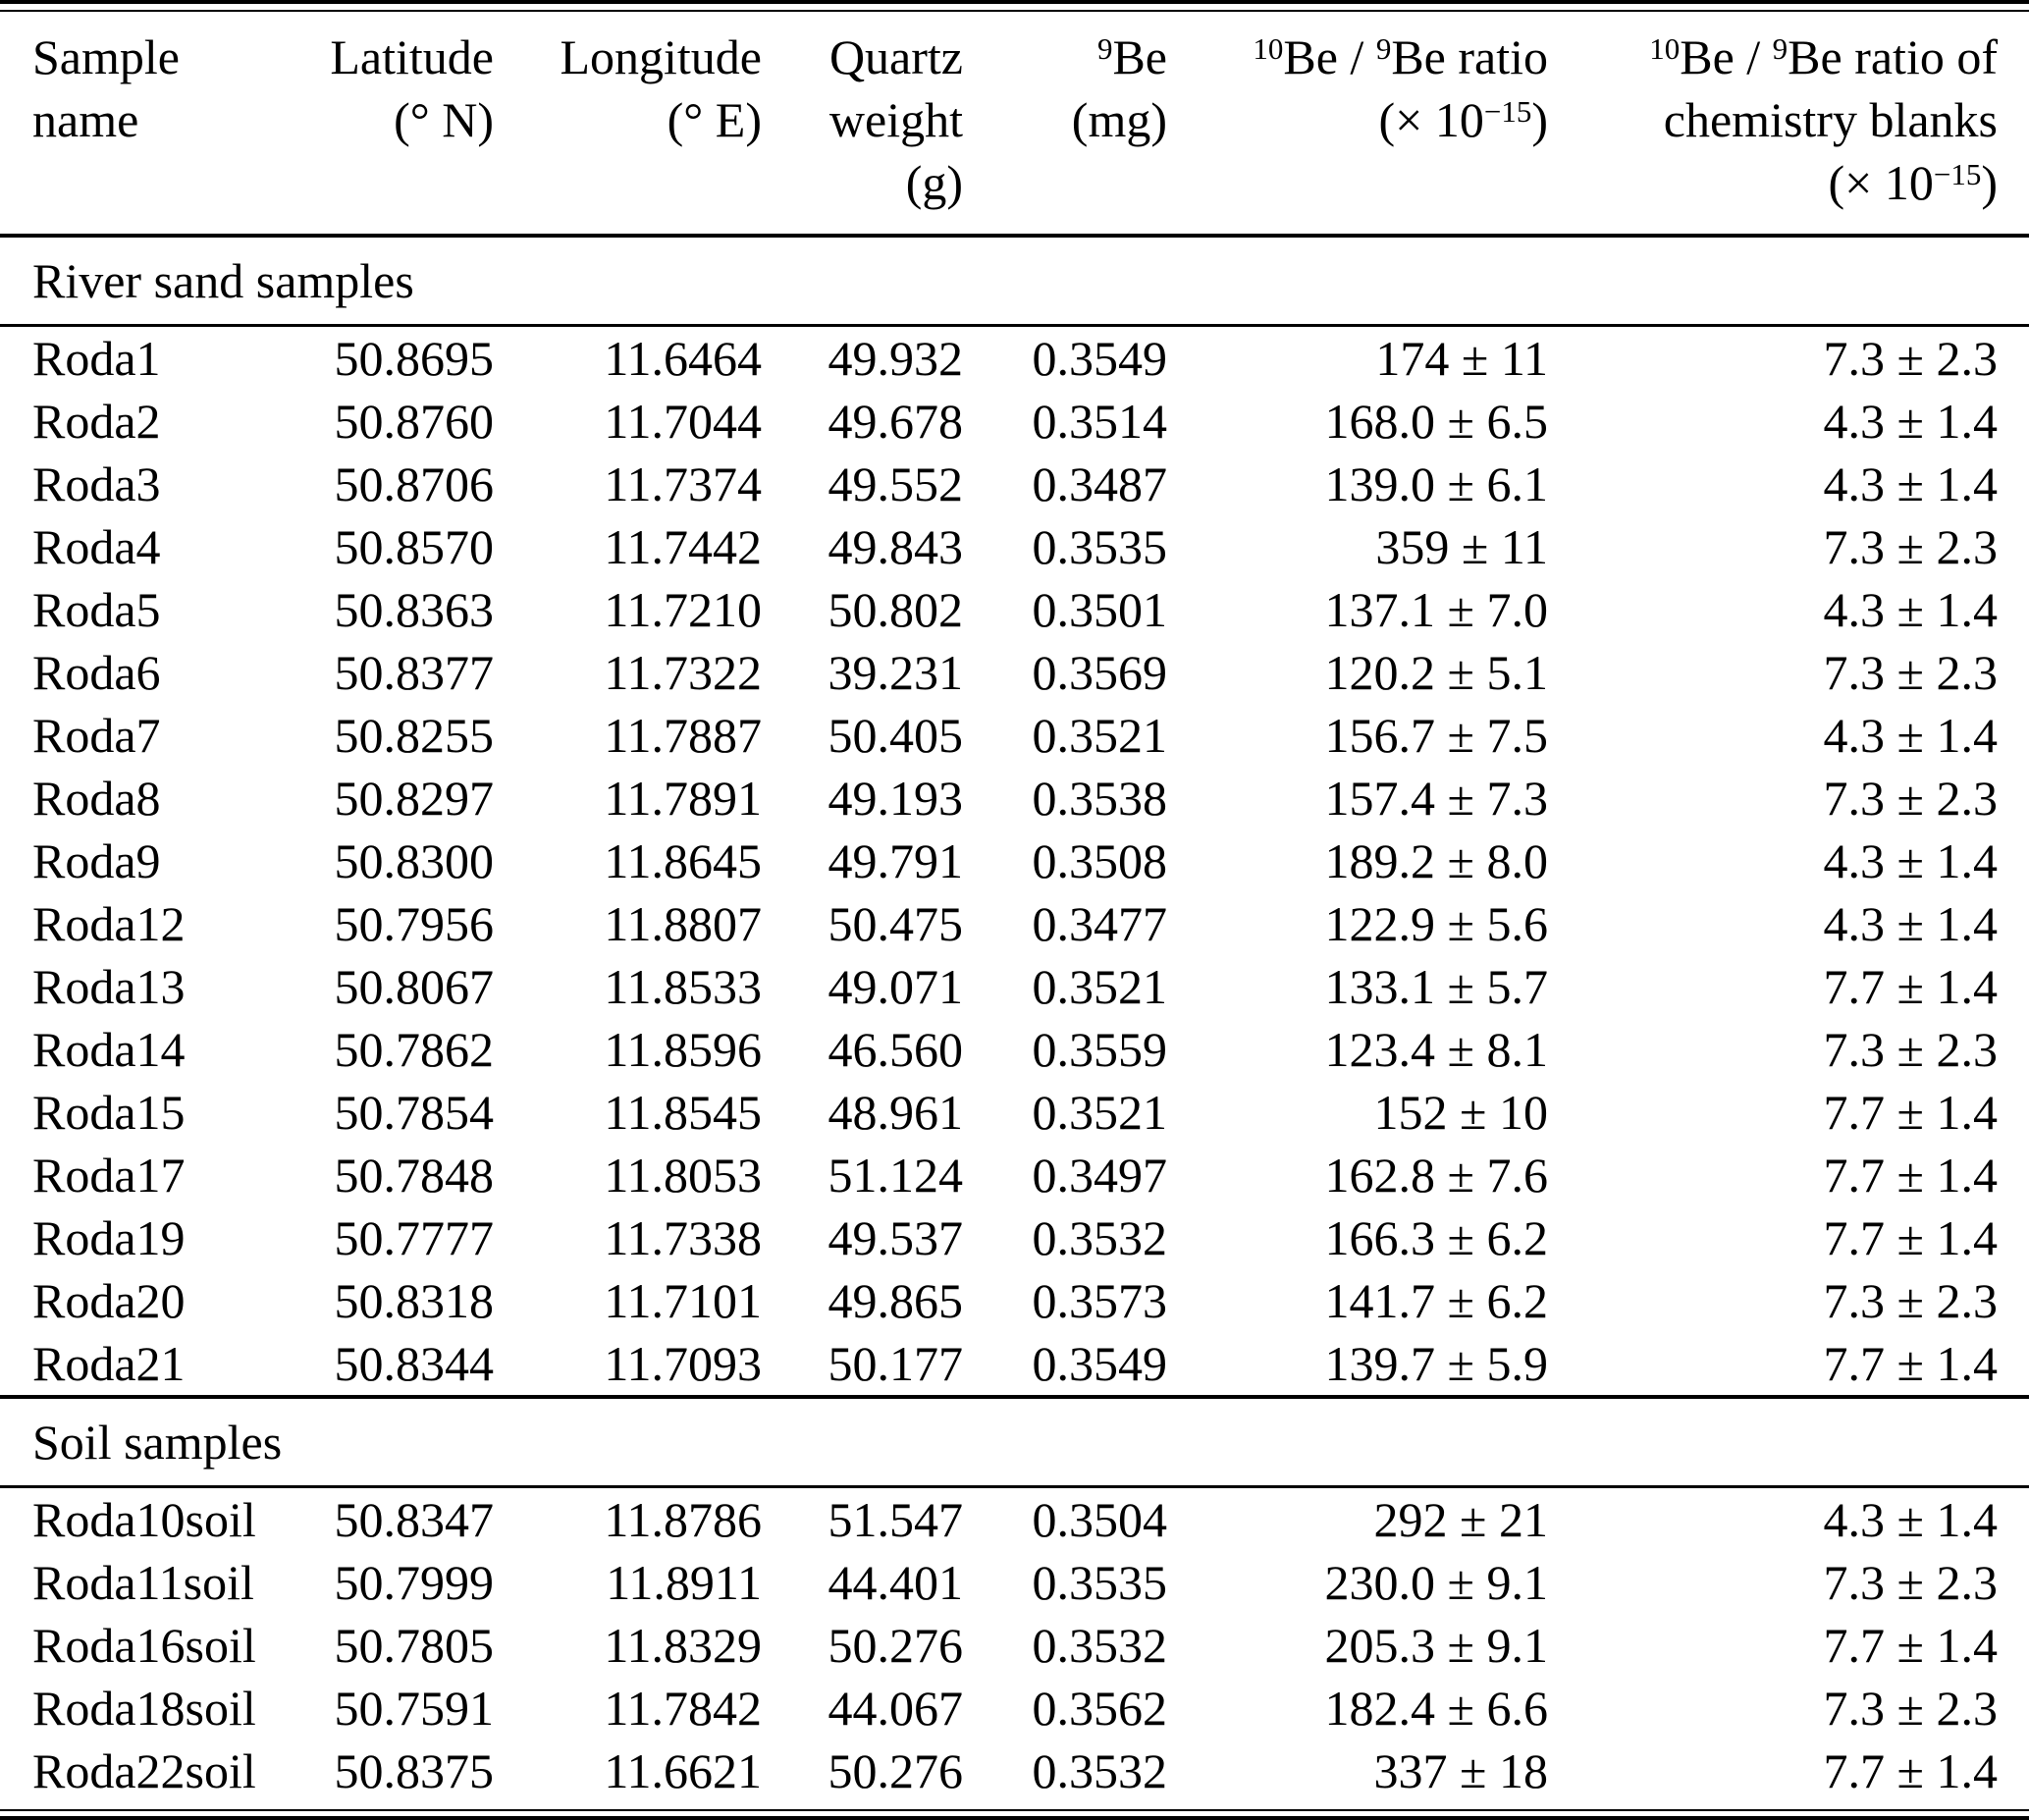  I want to click on cell-be9: 0.3535, so click(1100, 546).